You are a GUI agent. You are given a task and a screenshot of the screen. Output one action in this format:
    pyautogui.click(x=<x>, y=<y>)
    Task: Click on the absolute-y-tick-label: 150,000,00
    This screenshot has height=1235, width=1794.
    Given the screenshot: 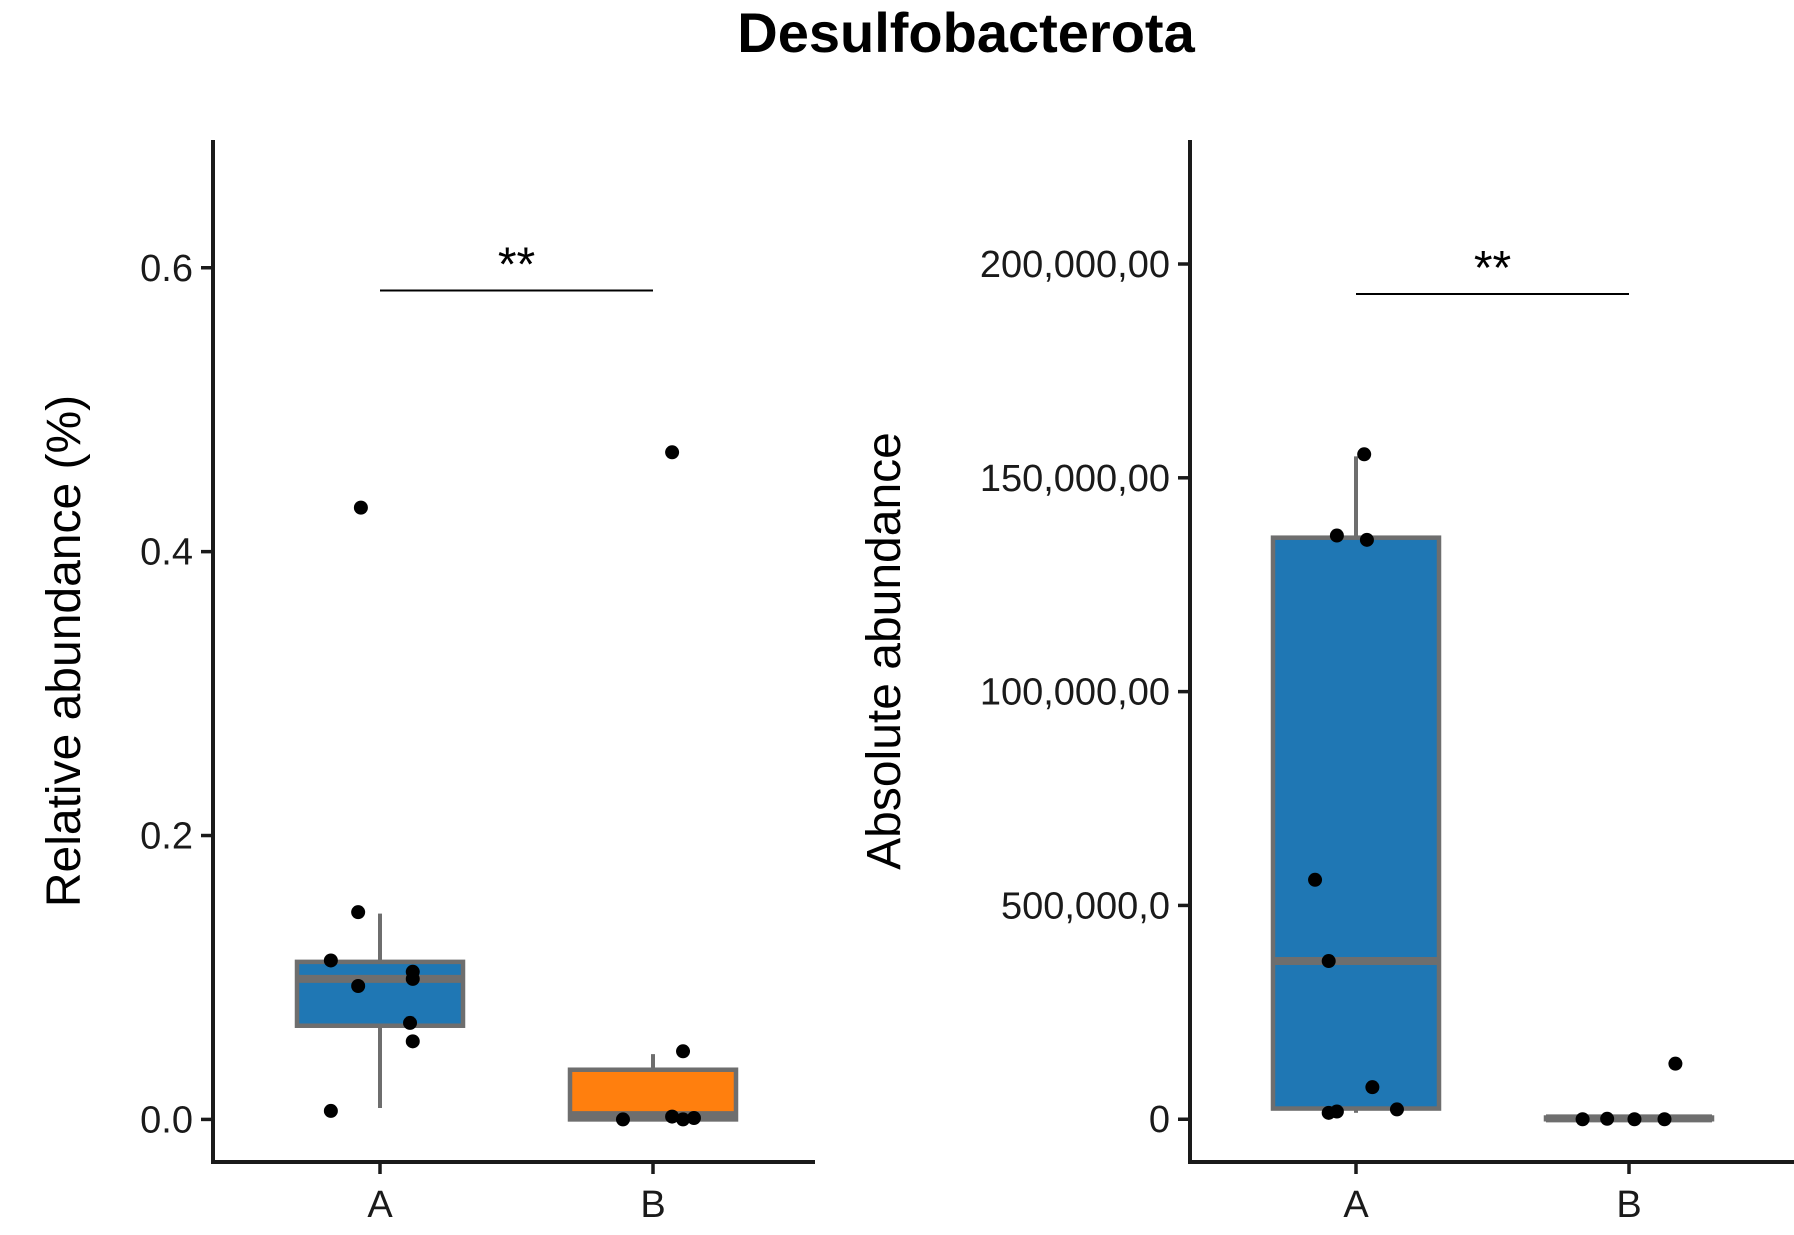 What is the action you would take?
    pyautogui.click(x=1075, y=479)
    